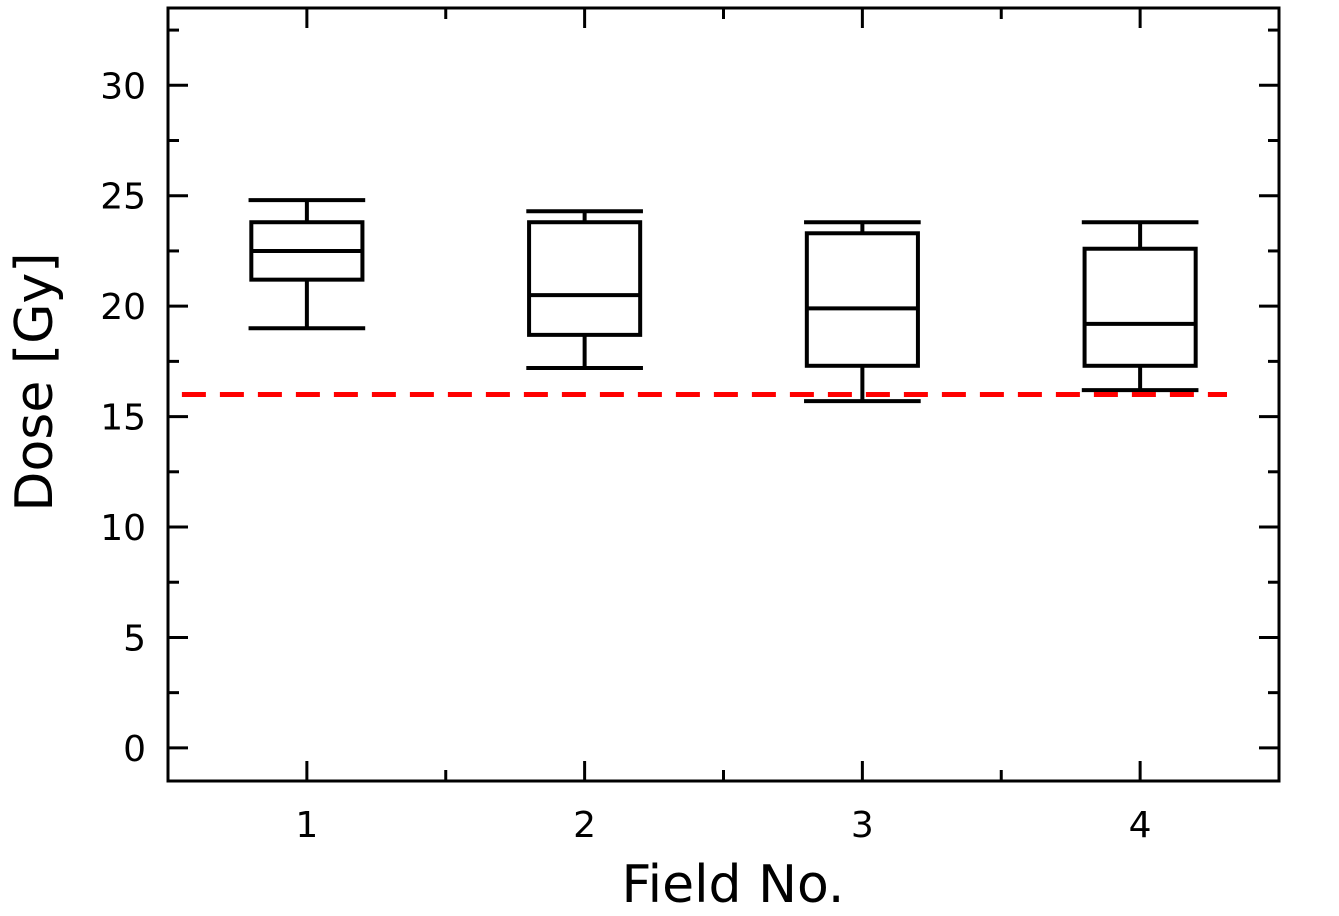  I want to click on y-tick-label: 20, so click(123, 307).